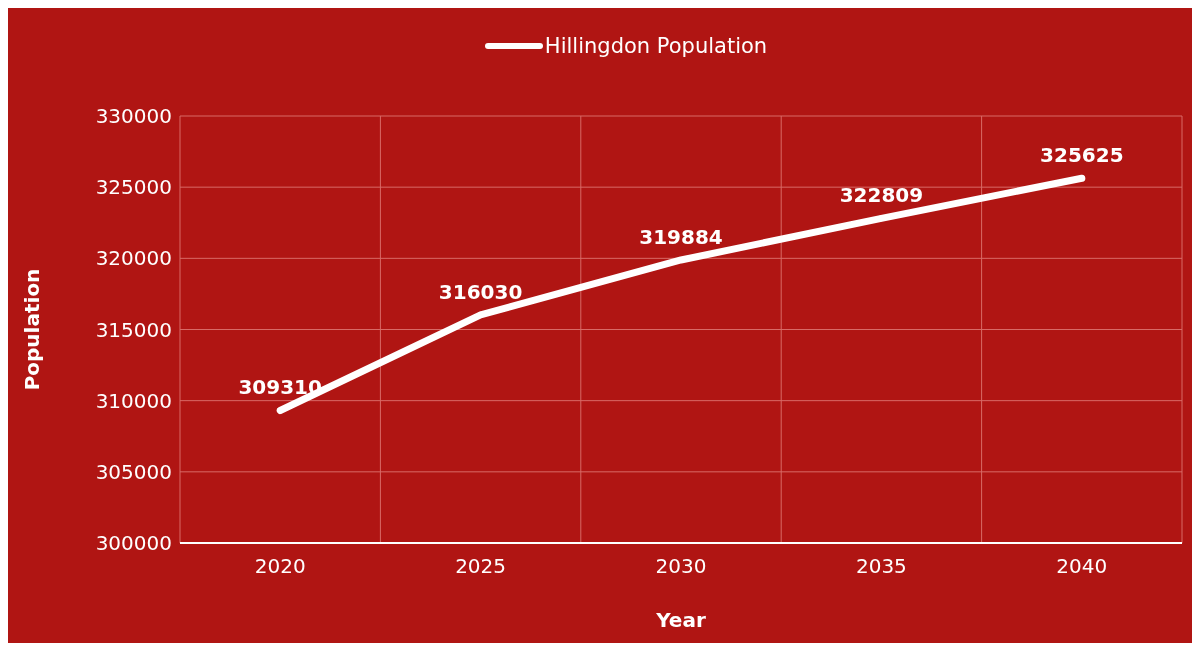 This screenshot has height=651, width=1200. Describe the element at coordinates (656, 46) in the screenshot. I see `legend-label: Hillingdon Population` at that location.